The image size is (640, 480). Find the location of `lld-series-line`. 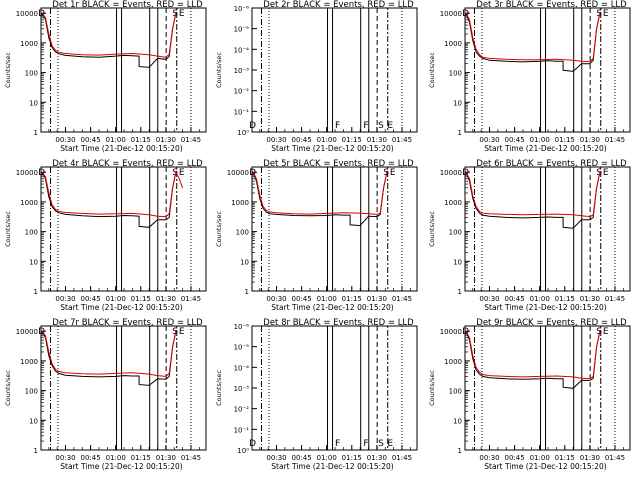

lld-series-line is located at coordinates (109, 35).